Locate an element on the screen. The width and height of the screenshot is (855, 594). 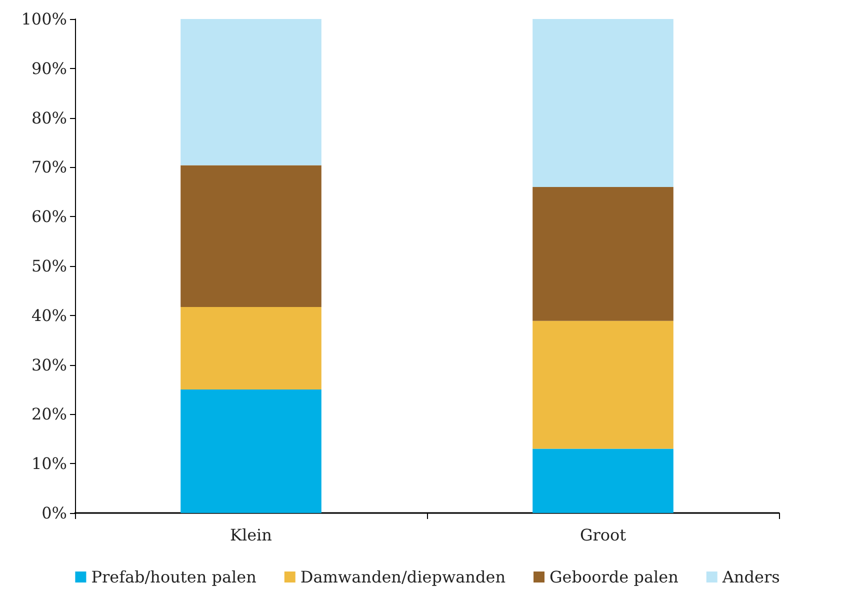
y-tick-label: 0% is located at coordinates (54, 513).